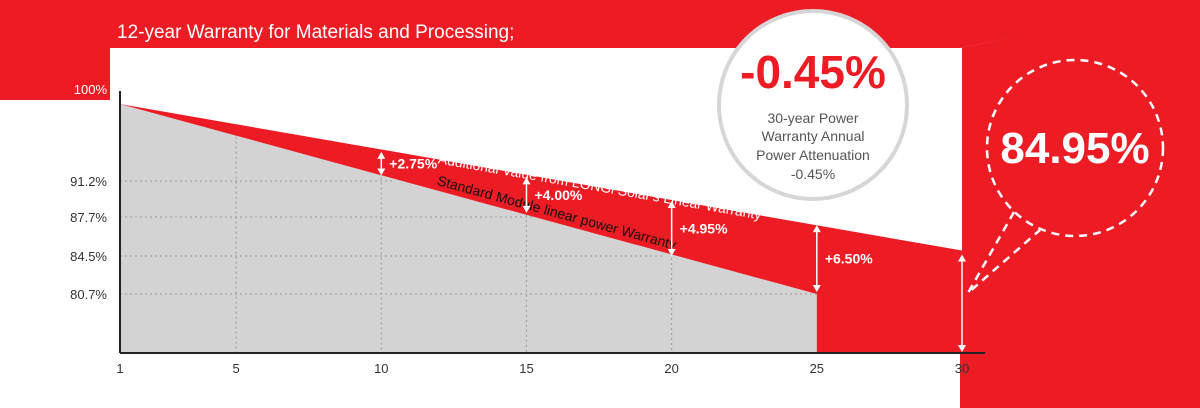 The height and width of the screenshot is (408, 1200). I want to click on callout-value: 84.95%, so click(1074, 148).